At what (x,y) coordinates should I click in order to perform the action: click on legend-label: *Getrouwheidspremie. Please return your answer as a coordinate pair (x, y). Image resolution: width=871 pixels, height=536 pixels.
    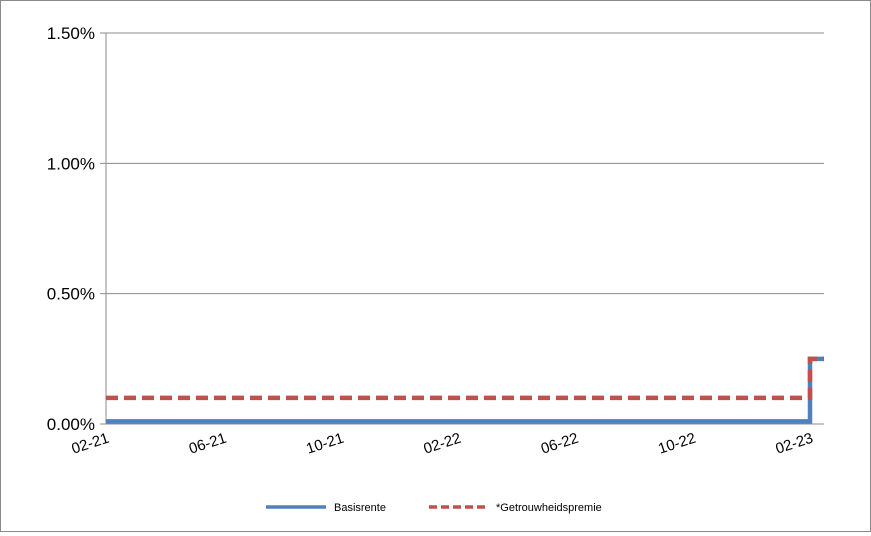
    Looking at the image, I should click on (549, 508).